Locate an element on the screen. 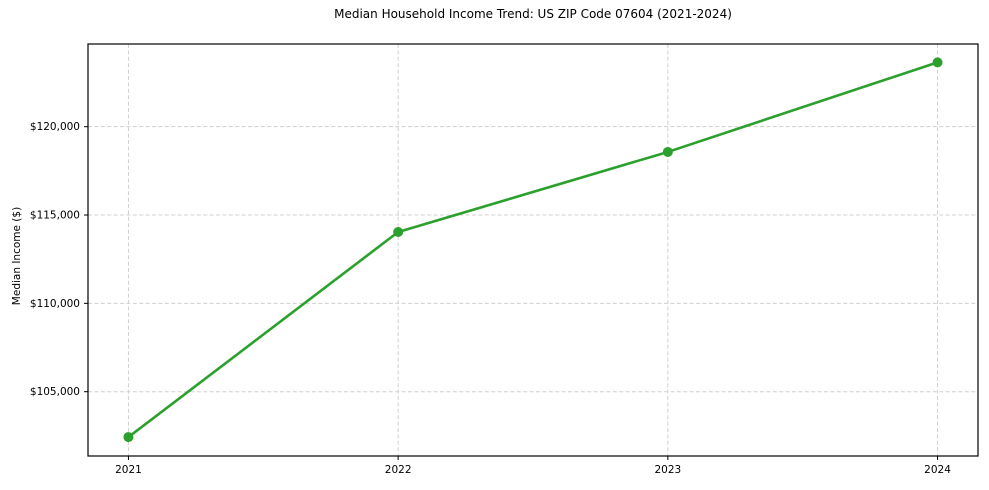 The height and width of the screenshot is (490, 989). x-tick-label: 2021 is located at coordinates (128, 470).